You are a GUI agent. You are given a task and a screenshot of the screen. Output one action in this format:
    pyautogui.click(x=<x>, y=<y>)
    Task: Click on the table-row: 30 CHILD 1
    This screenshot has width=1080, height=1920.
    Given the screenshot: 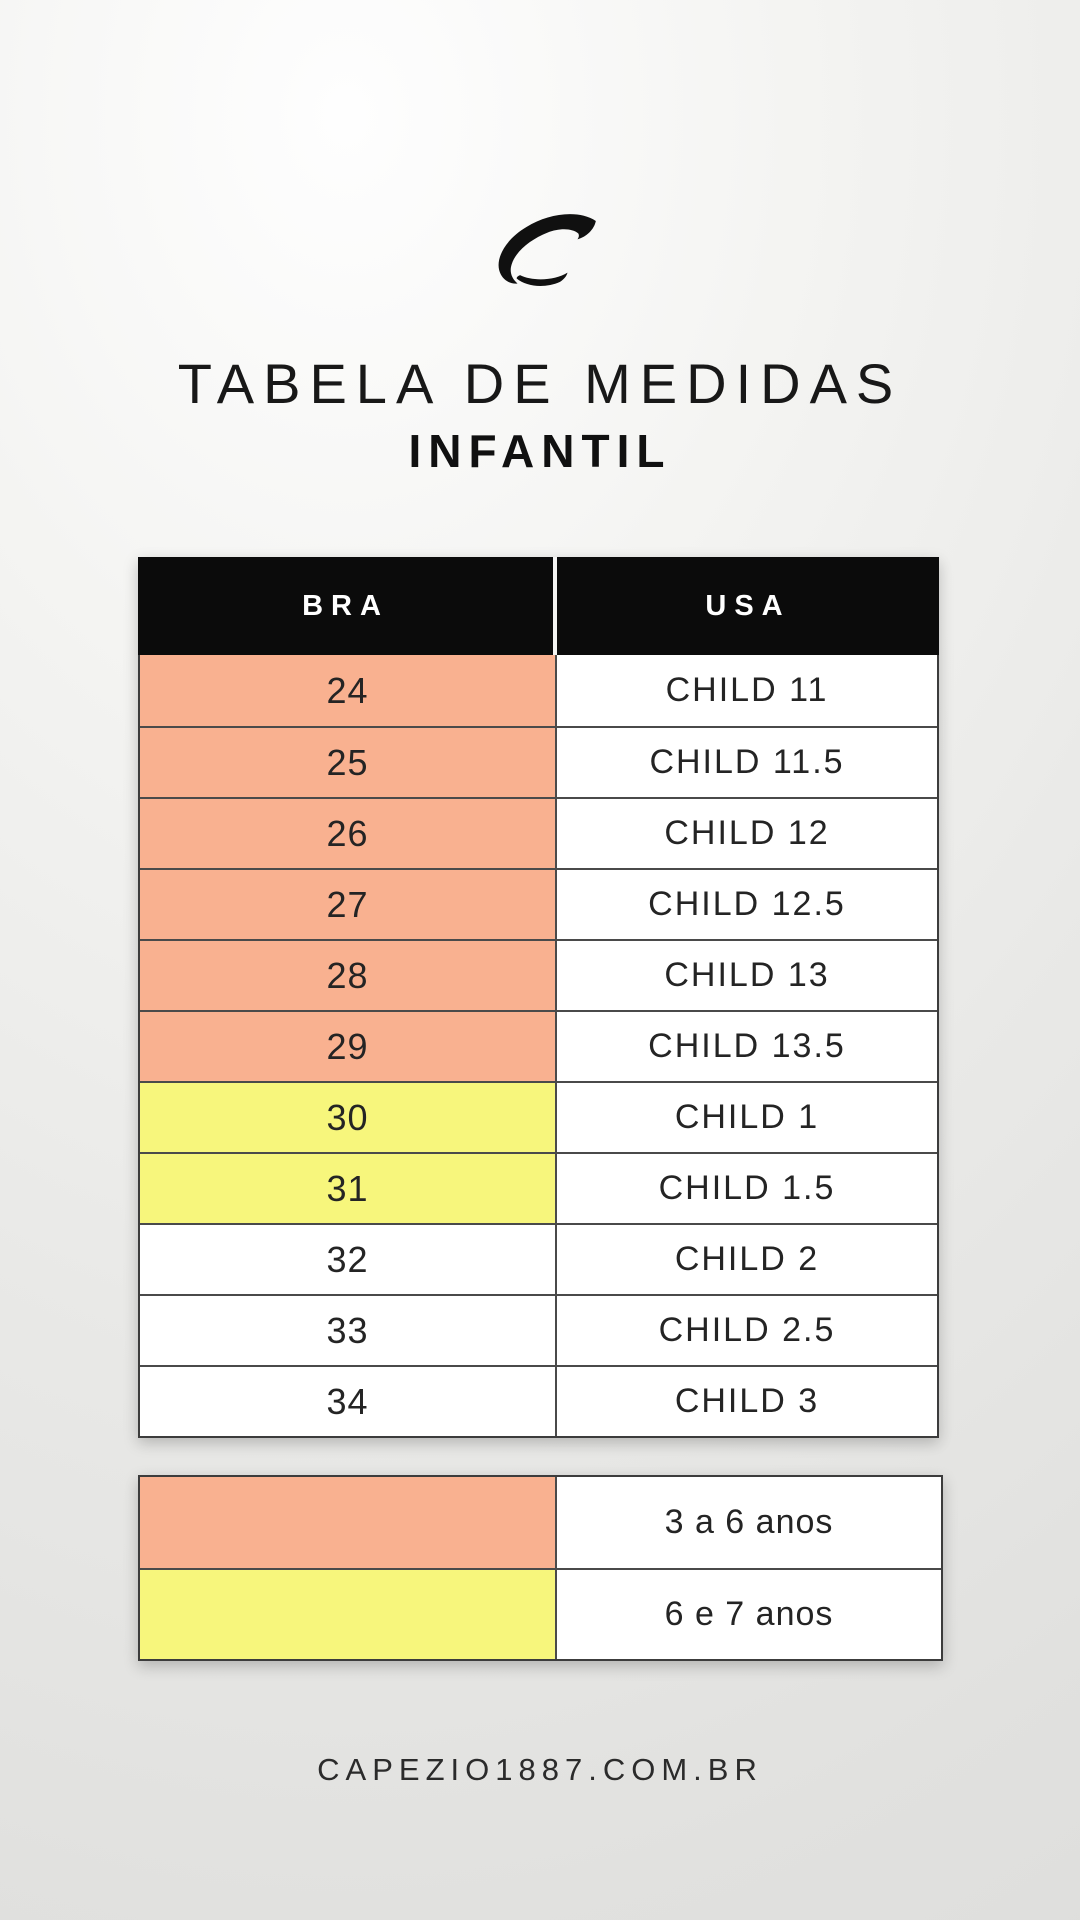 What is the action you would take?
    pyautogui.click(x=538, y=1116)
    